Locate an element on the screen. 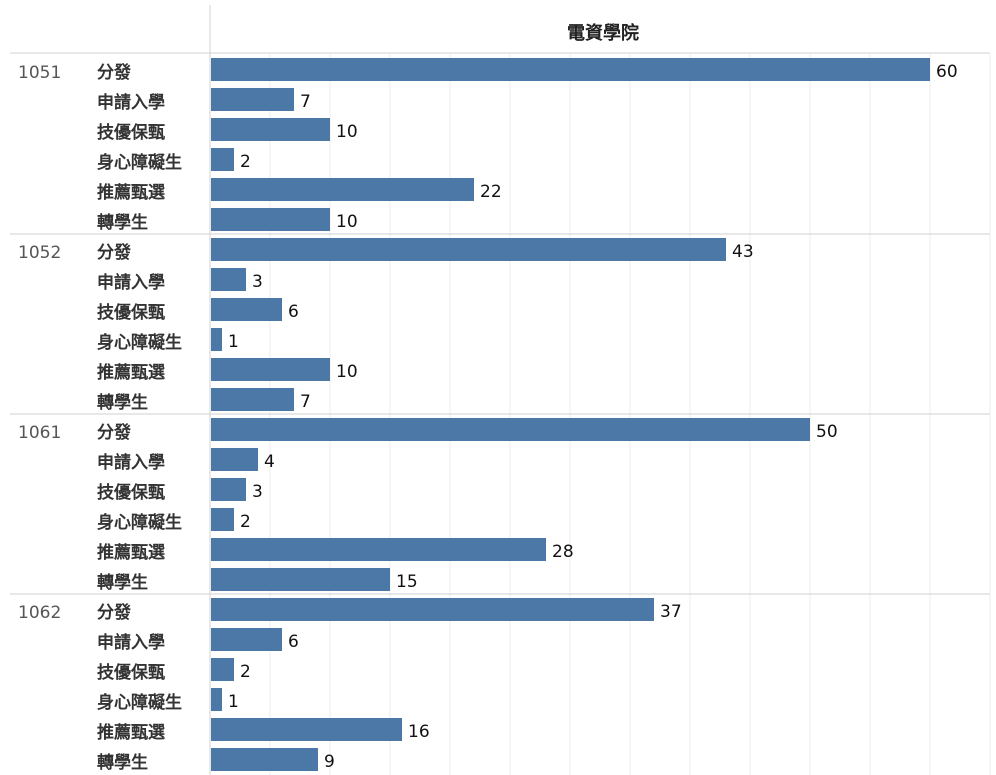 The height and width of the screenshot is (775, 996). group-label: 1052 is located at coordinates (39, 253).